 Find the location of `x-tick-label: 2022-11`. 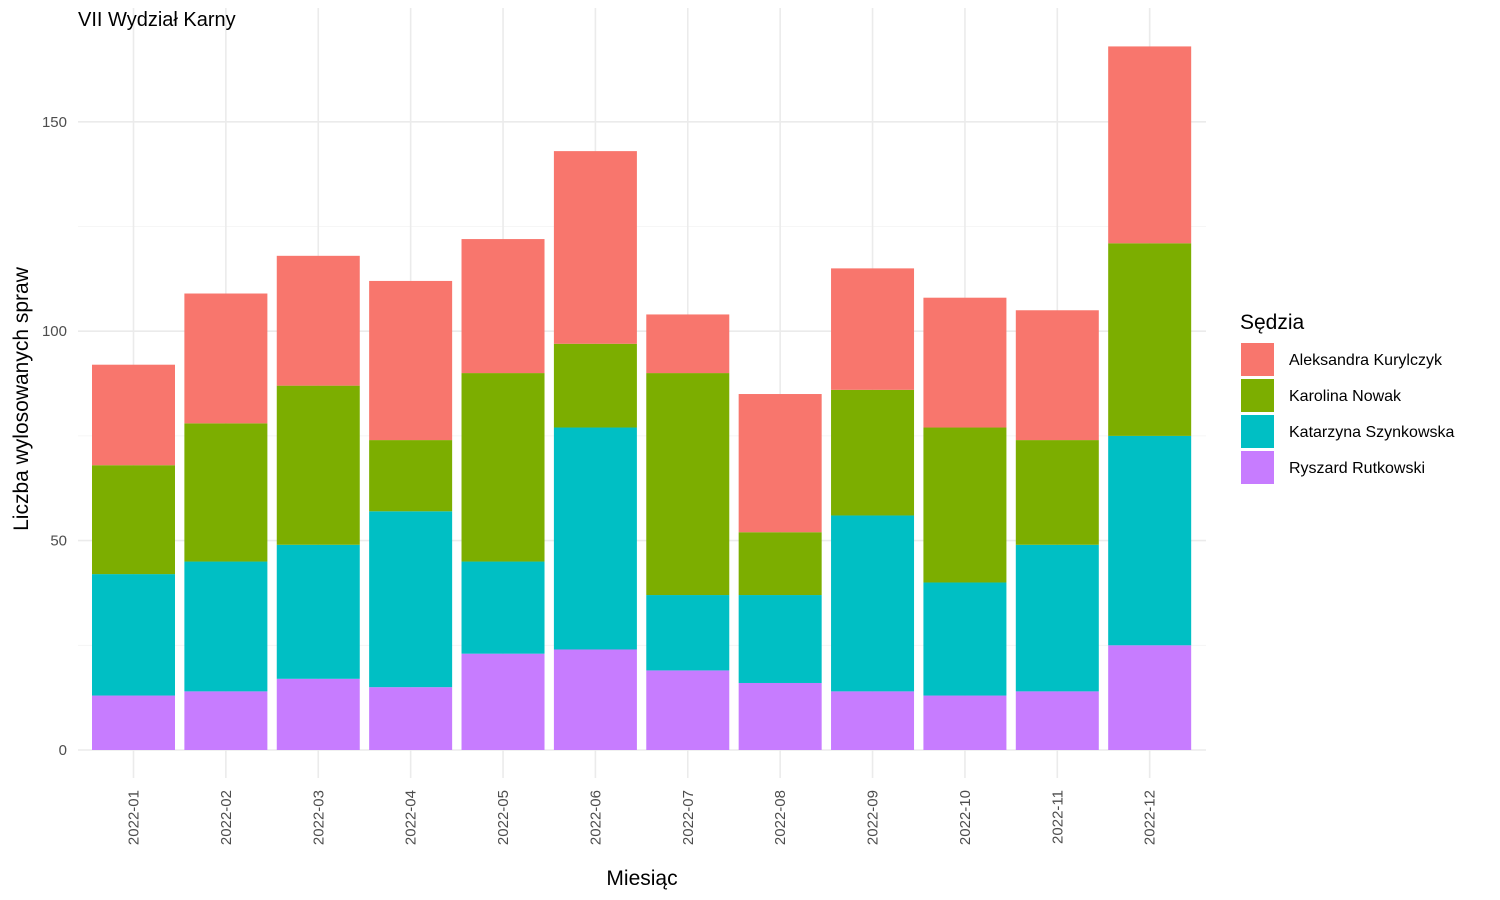

x-tick-label: 2022-11 is located at coordinates (1057, 817).